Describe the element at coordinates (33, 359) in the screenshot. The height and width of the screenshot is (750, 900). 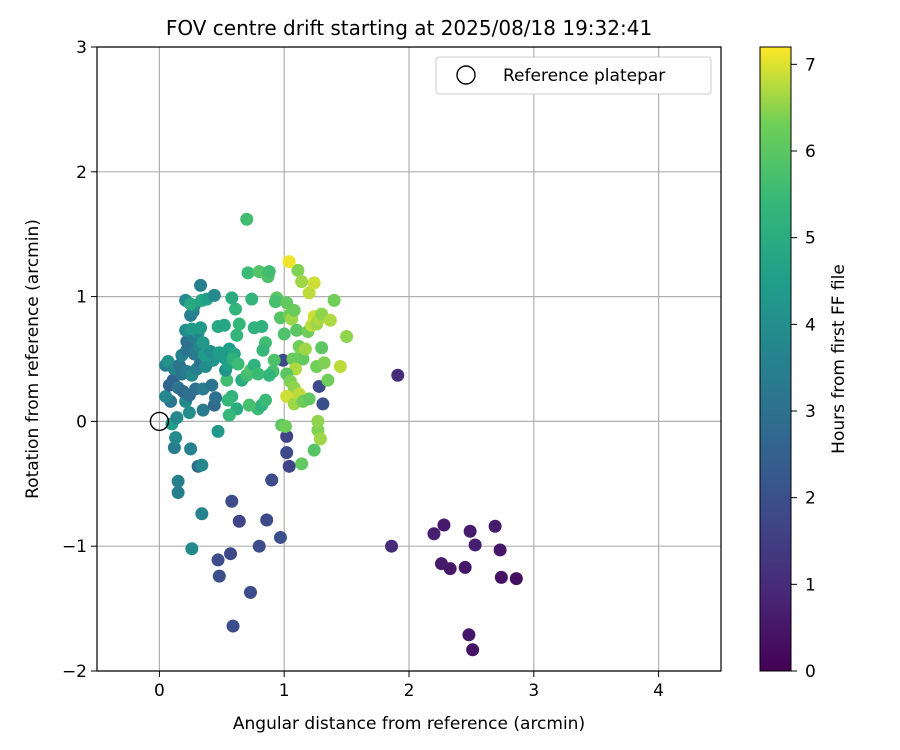
I see `y-axis-label: Rotation from reference (arcmin)` at that location.